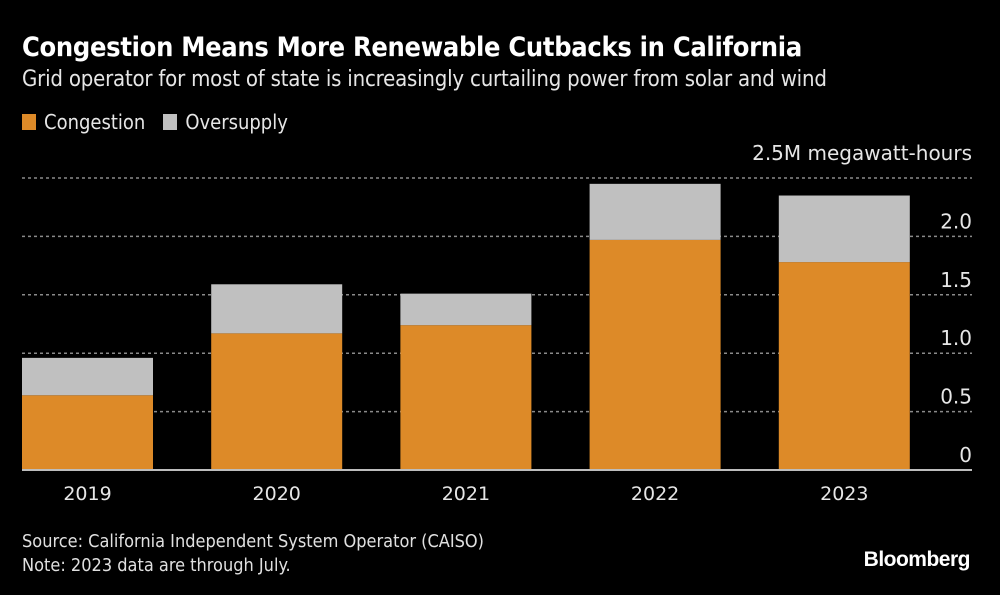  Describe the element at coordinates (917, 559) in the screenshot. I see `bloomberg-logo: Bloomberg` at that location.